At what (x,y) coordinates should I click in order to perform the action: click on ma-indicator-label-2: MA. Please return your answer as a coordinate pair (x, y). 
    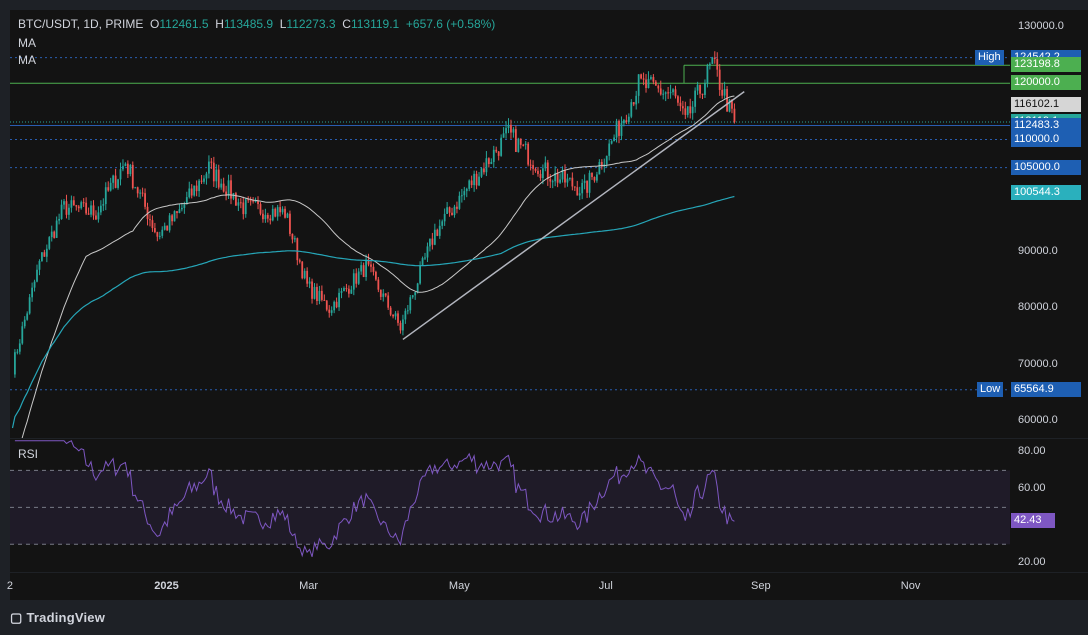
    Looking at the image, I should click on (27, 60).